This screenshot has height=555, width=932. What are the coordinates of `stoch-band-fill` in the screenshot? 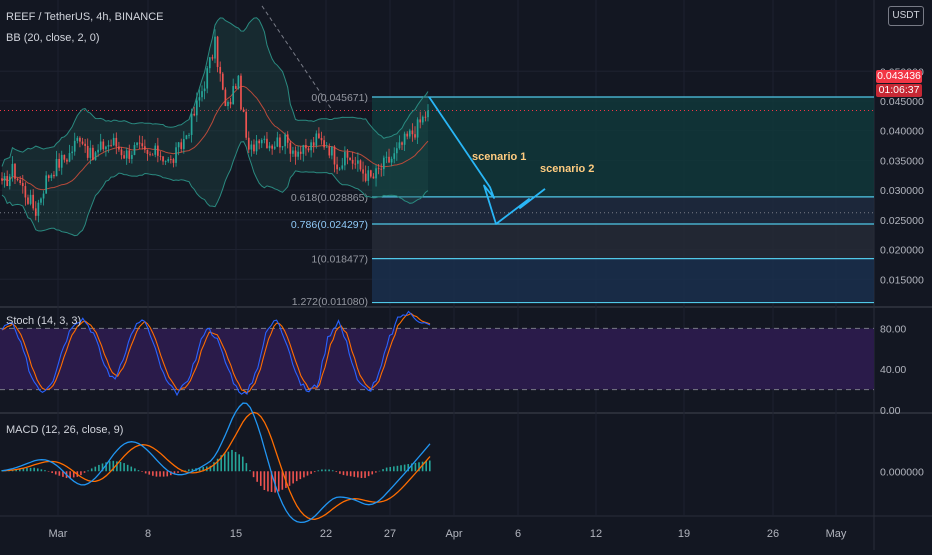 It's located at (437, 359).